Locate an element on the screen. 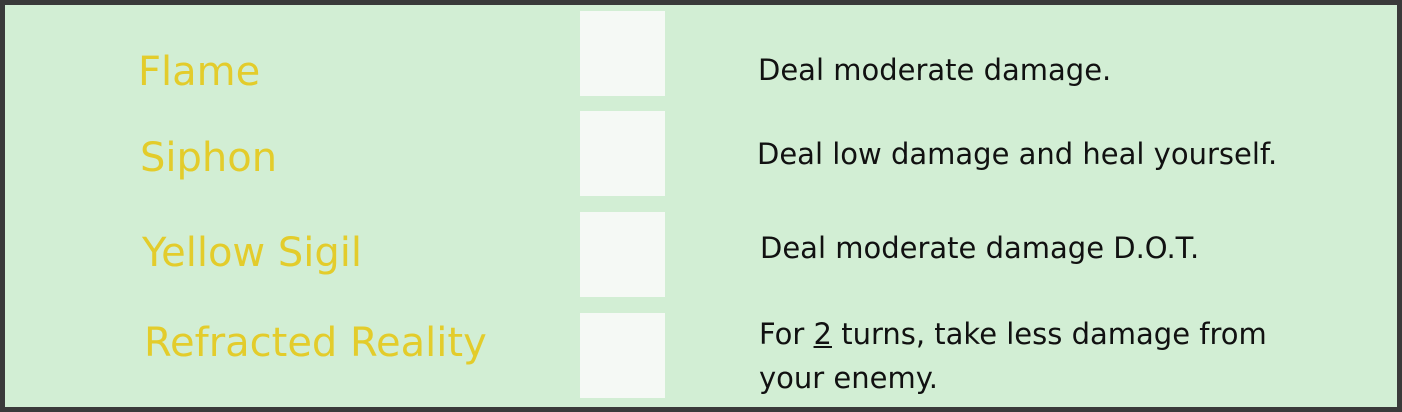 The width and height of the screenshot is (1402, 412). ability-slot-refracted-reality is located at coordinates (622, 355).